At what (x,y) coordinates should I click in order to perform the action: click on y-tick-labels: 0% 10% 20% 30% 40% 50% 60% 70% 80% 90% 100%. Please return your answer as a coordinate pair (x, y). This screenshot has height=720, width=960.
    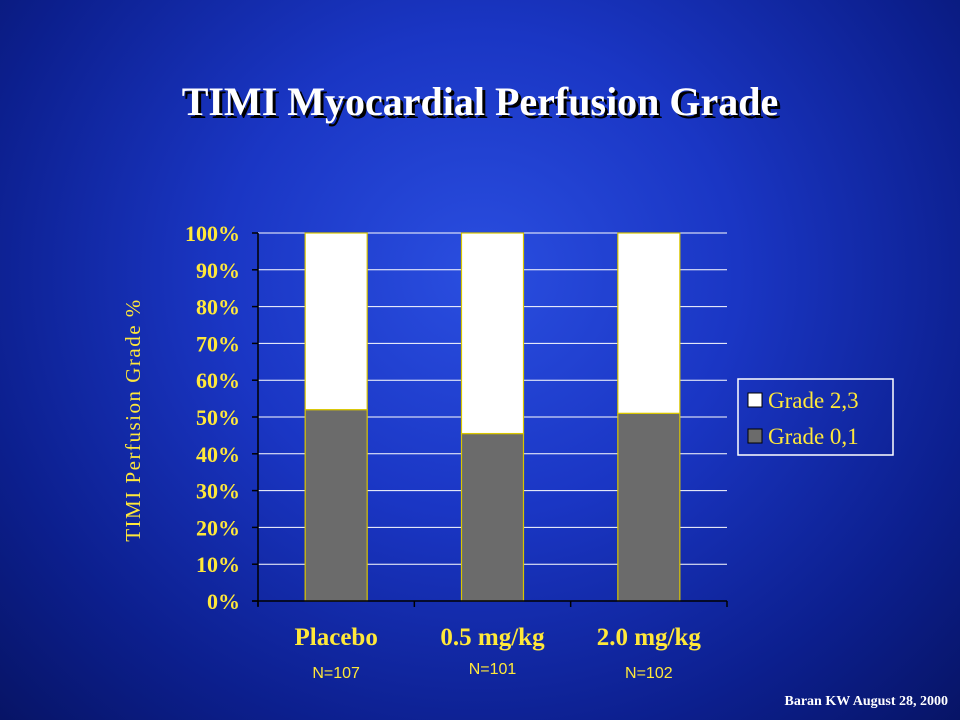
    Looking at the image, I should click on (212, 417).